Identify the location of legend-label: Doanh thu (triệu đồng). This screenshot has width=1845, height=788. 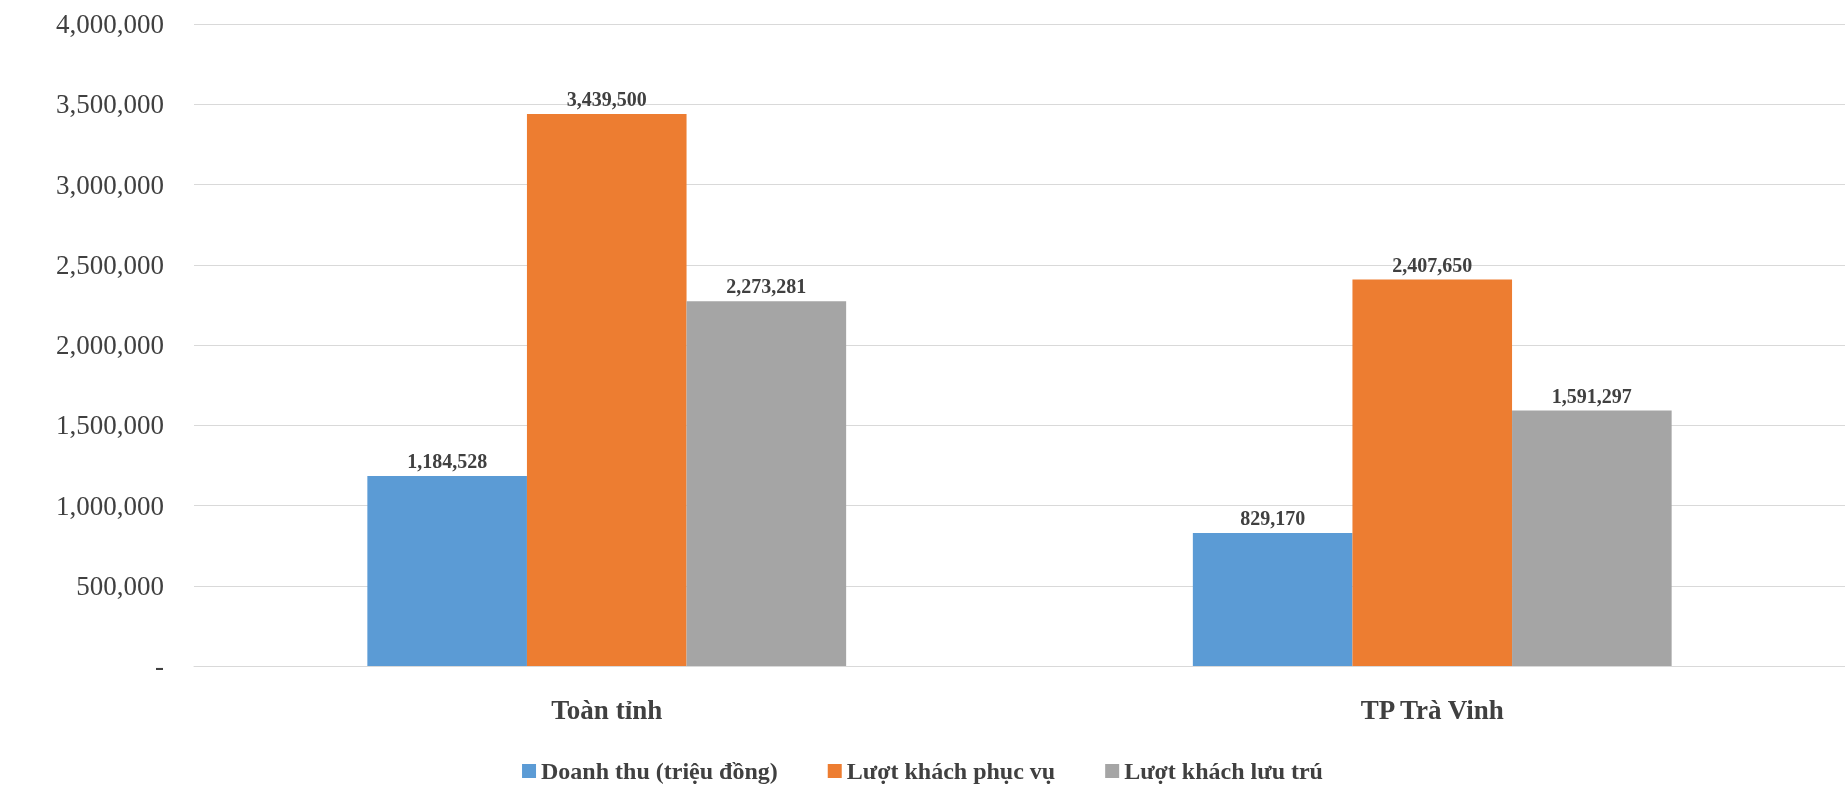
(659, 771).